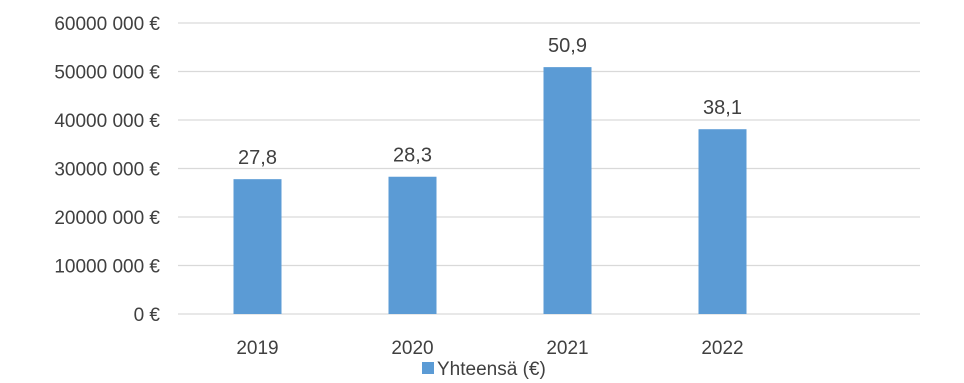 The width and height of the screenshot is (964, 383). What do you see at coordinates (107, 73) in the screenshot?
I see `y-tick-label: 50000 000 €` at bounding box center [107, 73].